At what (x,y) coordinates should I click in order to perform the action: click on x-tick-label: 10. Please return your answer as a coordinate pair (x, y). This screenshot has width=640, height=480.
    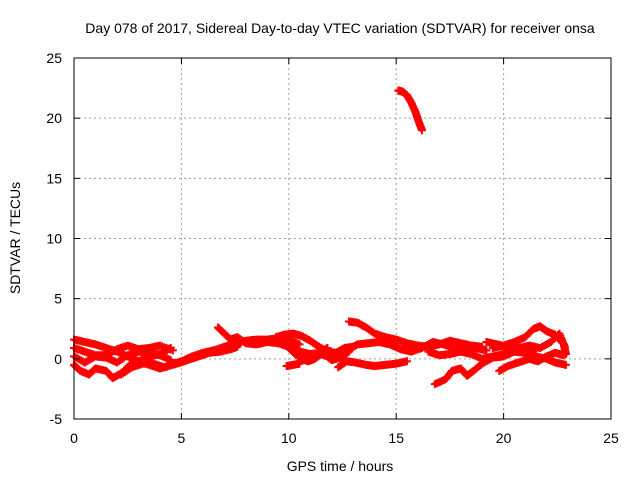
    Looking at the image, I should click on (289, 438).